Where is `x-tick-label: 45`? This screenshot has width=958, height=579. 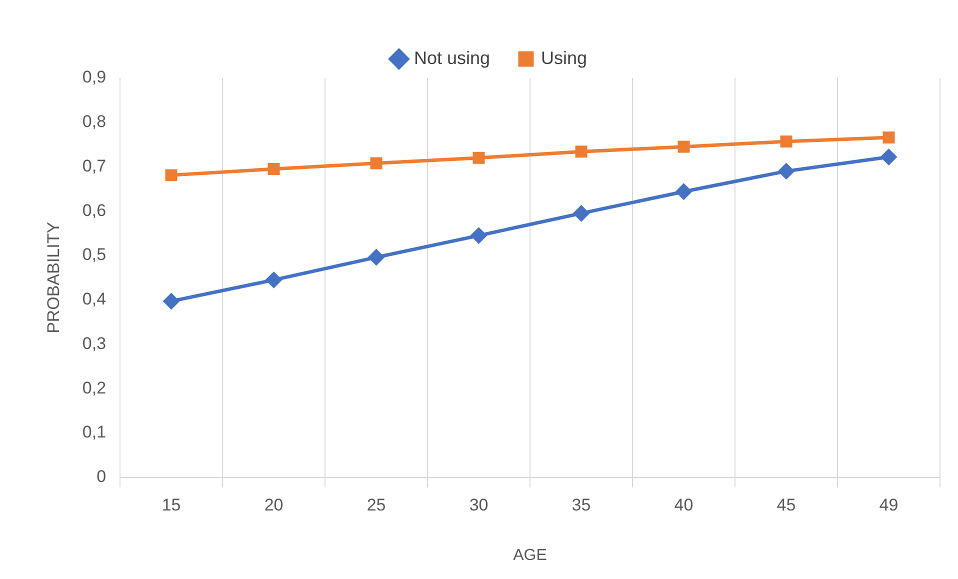
x-tick-label: 45 is located at coordinates (786, 504).